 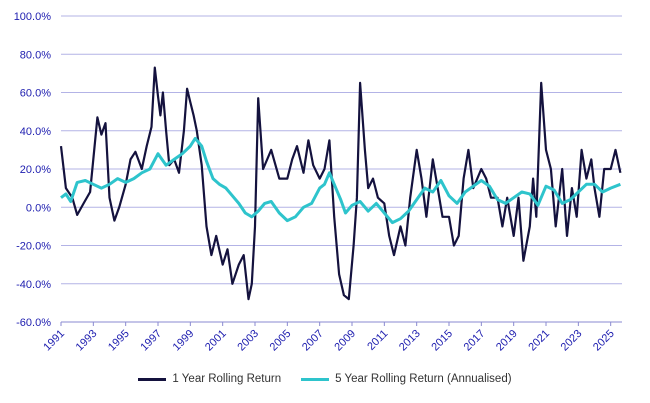 I want to click on x-tick-label: 2021, so click(x=539, y=341).